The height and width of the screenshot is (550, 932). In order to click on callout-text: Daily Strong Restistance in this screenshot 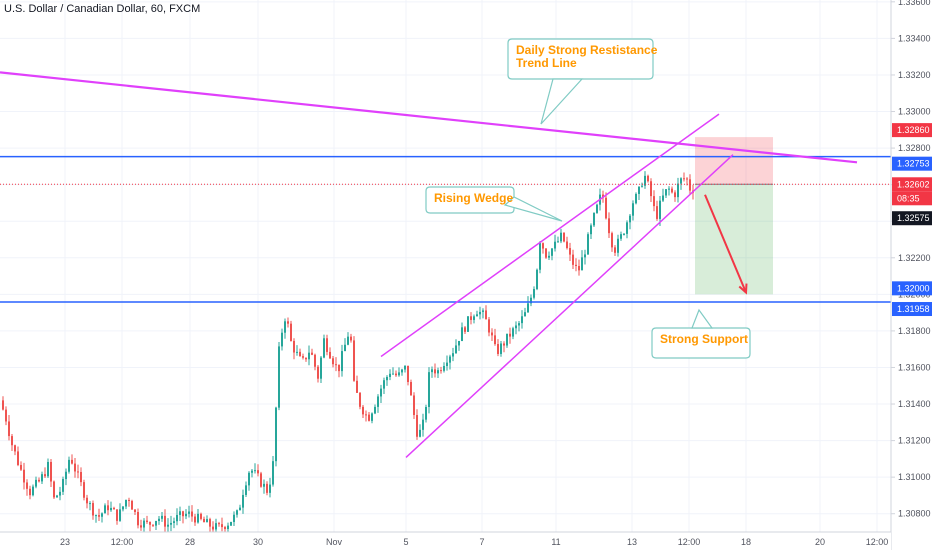, I will do `click(587, 50)`.